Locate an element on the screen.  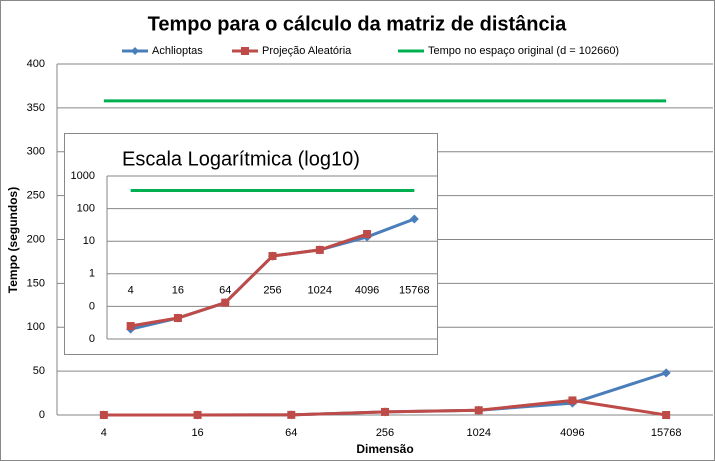
y-tick-label: 350 is located at coordinates (36, 108).